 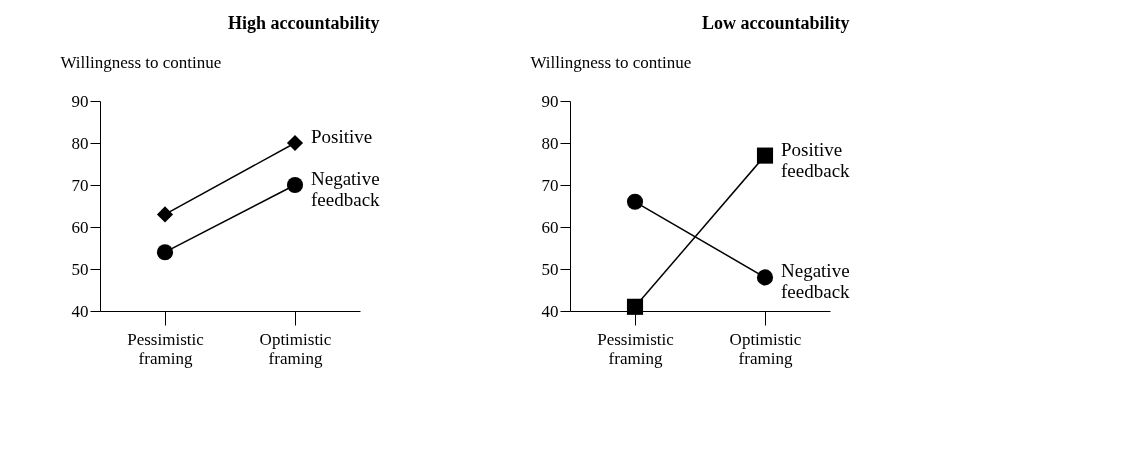 What do you see at coordinates (342, 136) in the screenshot?
I see `series-label: Positive` at bounding box center [342, 136].